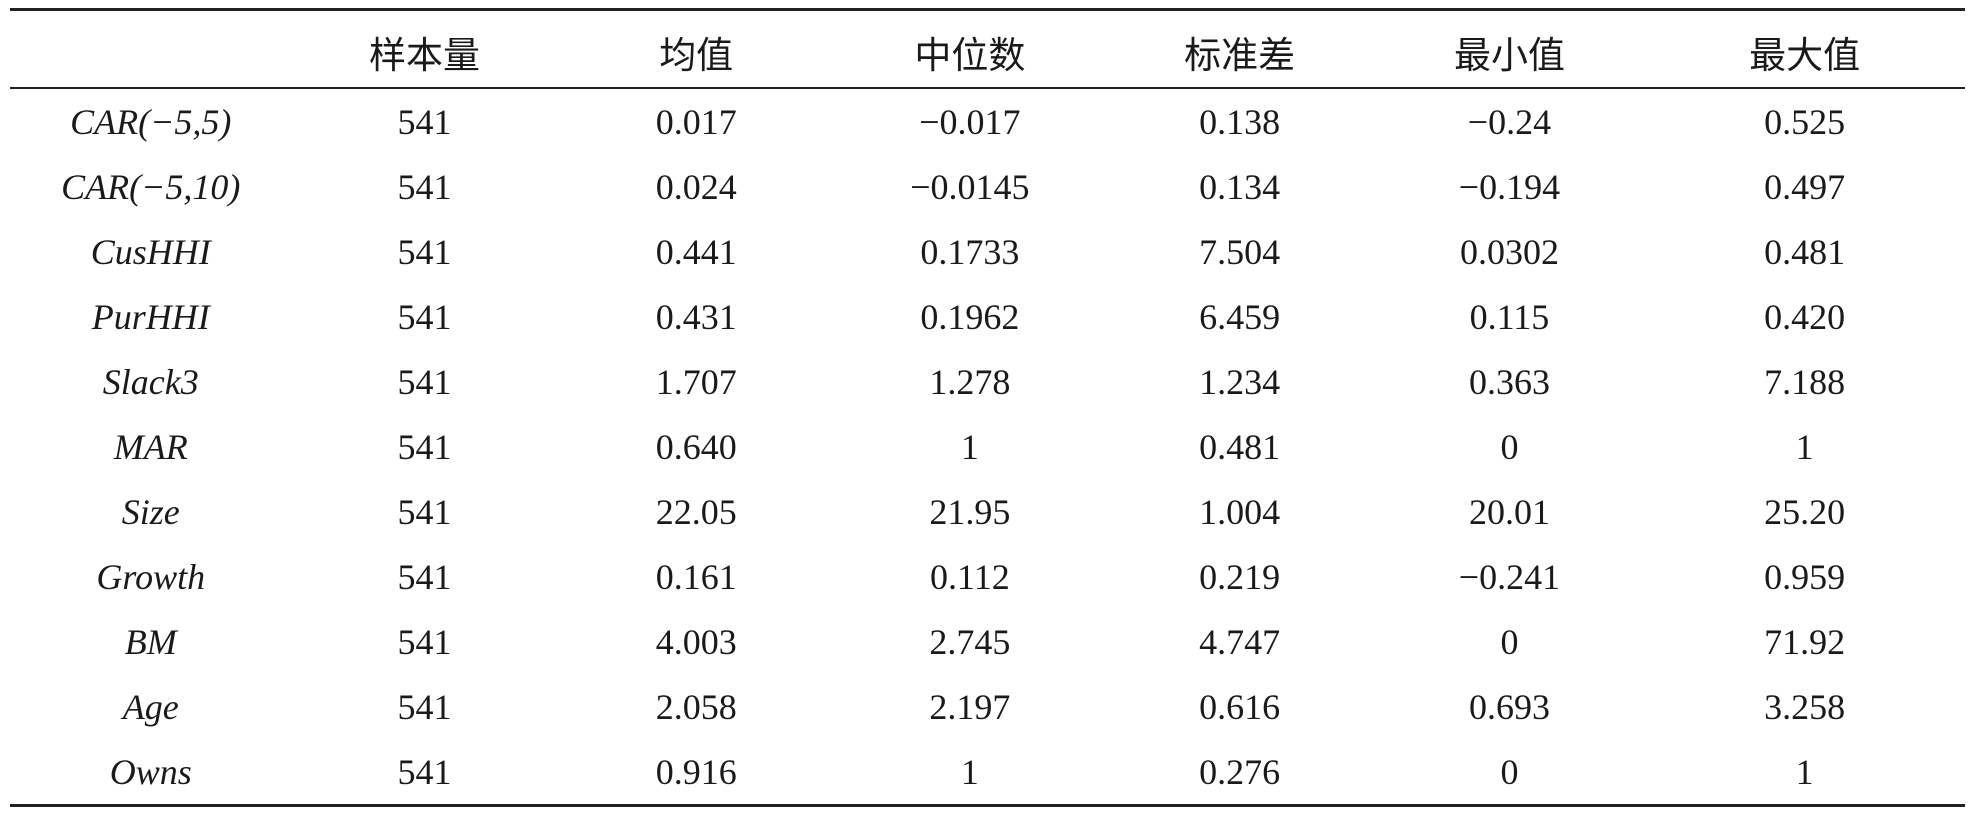 This screenshot has height=814, width=1971. Describe the element at coordinates (150, 706) in the screenshot. I see `row-variable: Age` at that location.